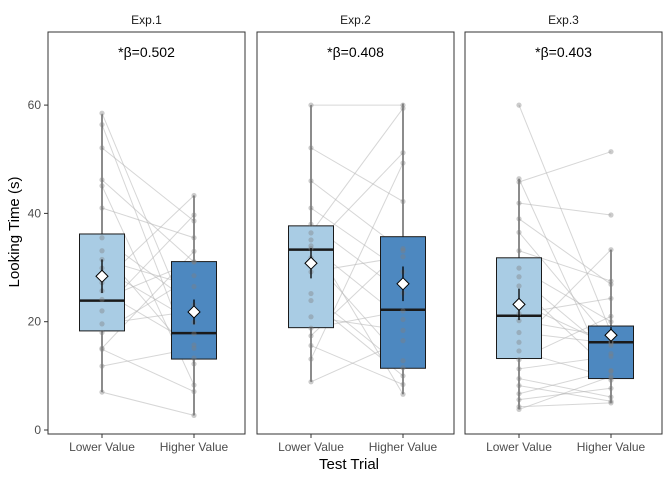 This screenshot has height=480, width=672. What do you see at coordinates (355, 20) in the screenshot?
I see `panel-title: Exp.2` at bounding box center [355, 20].